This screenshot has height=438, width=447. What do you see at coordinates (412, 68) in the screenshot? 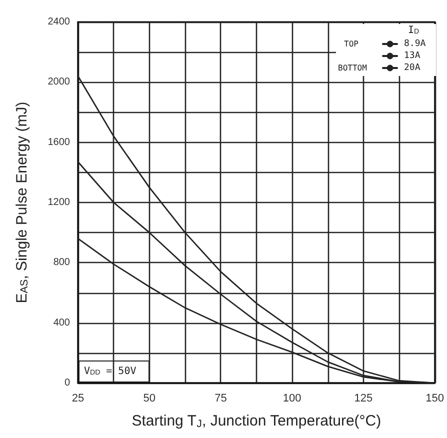
I see `legend-label: 20A` at bounding box center [412, 68].